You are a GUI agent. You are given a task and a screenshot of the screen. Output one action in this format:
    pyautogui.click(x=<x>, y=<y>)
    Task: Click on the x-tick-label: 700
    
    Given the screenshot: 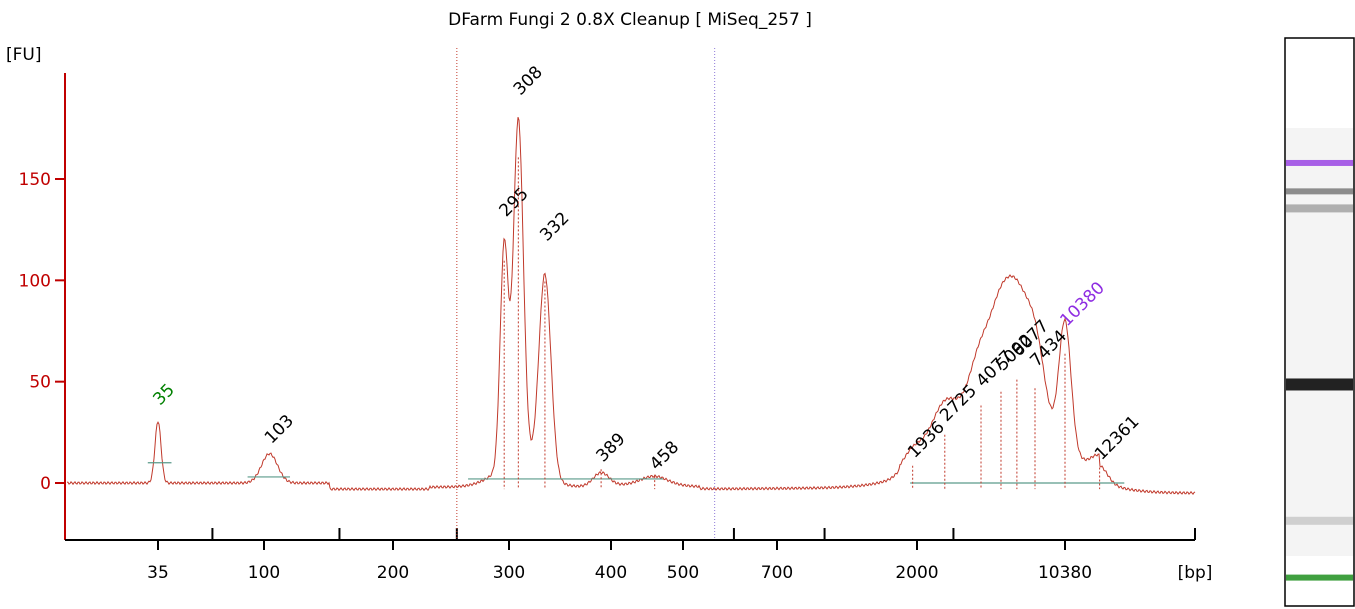 What is the action you would take?
    pyautogui.click(x=777, y=573)
    